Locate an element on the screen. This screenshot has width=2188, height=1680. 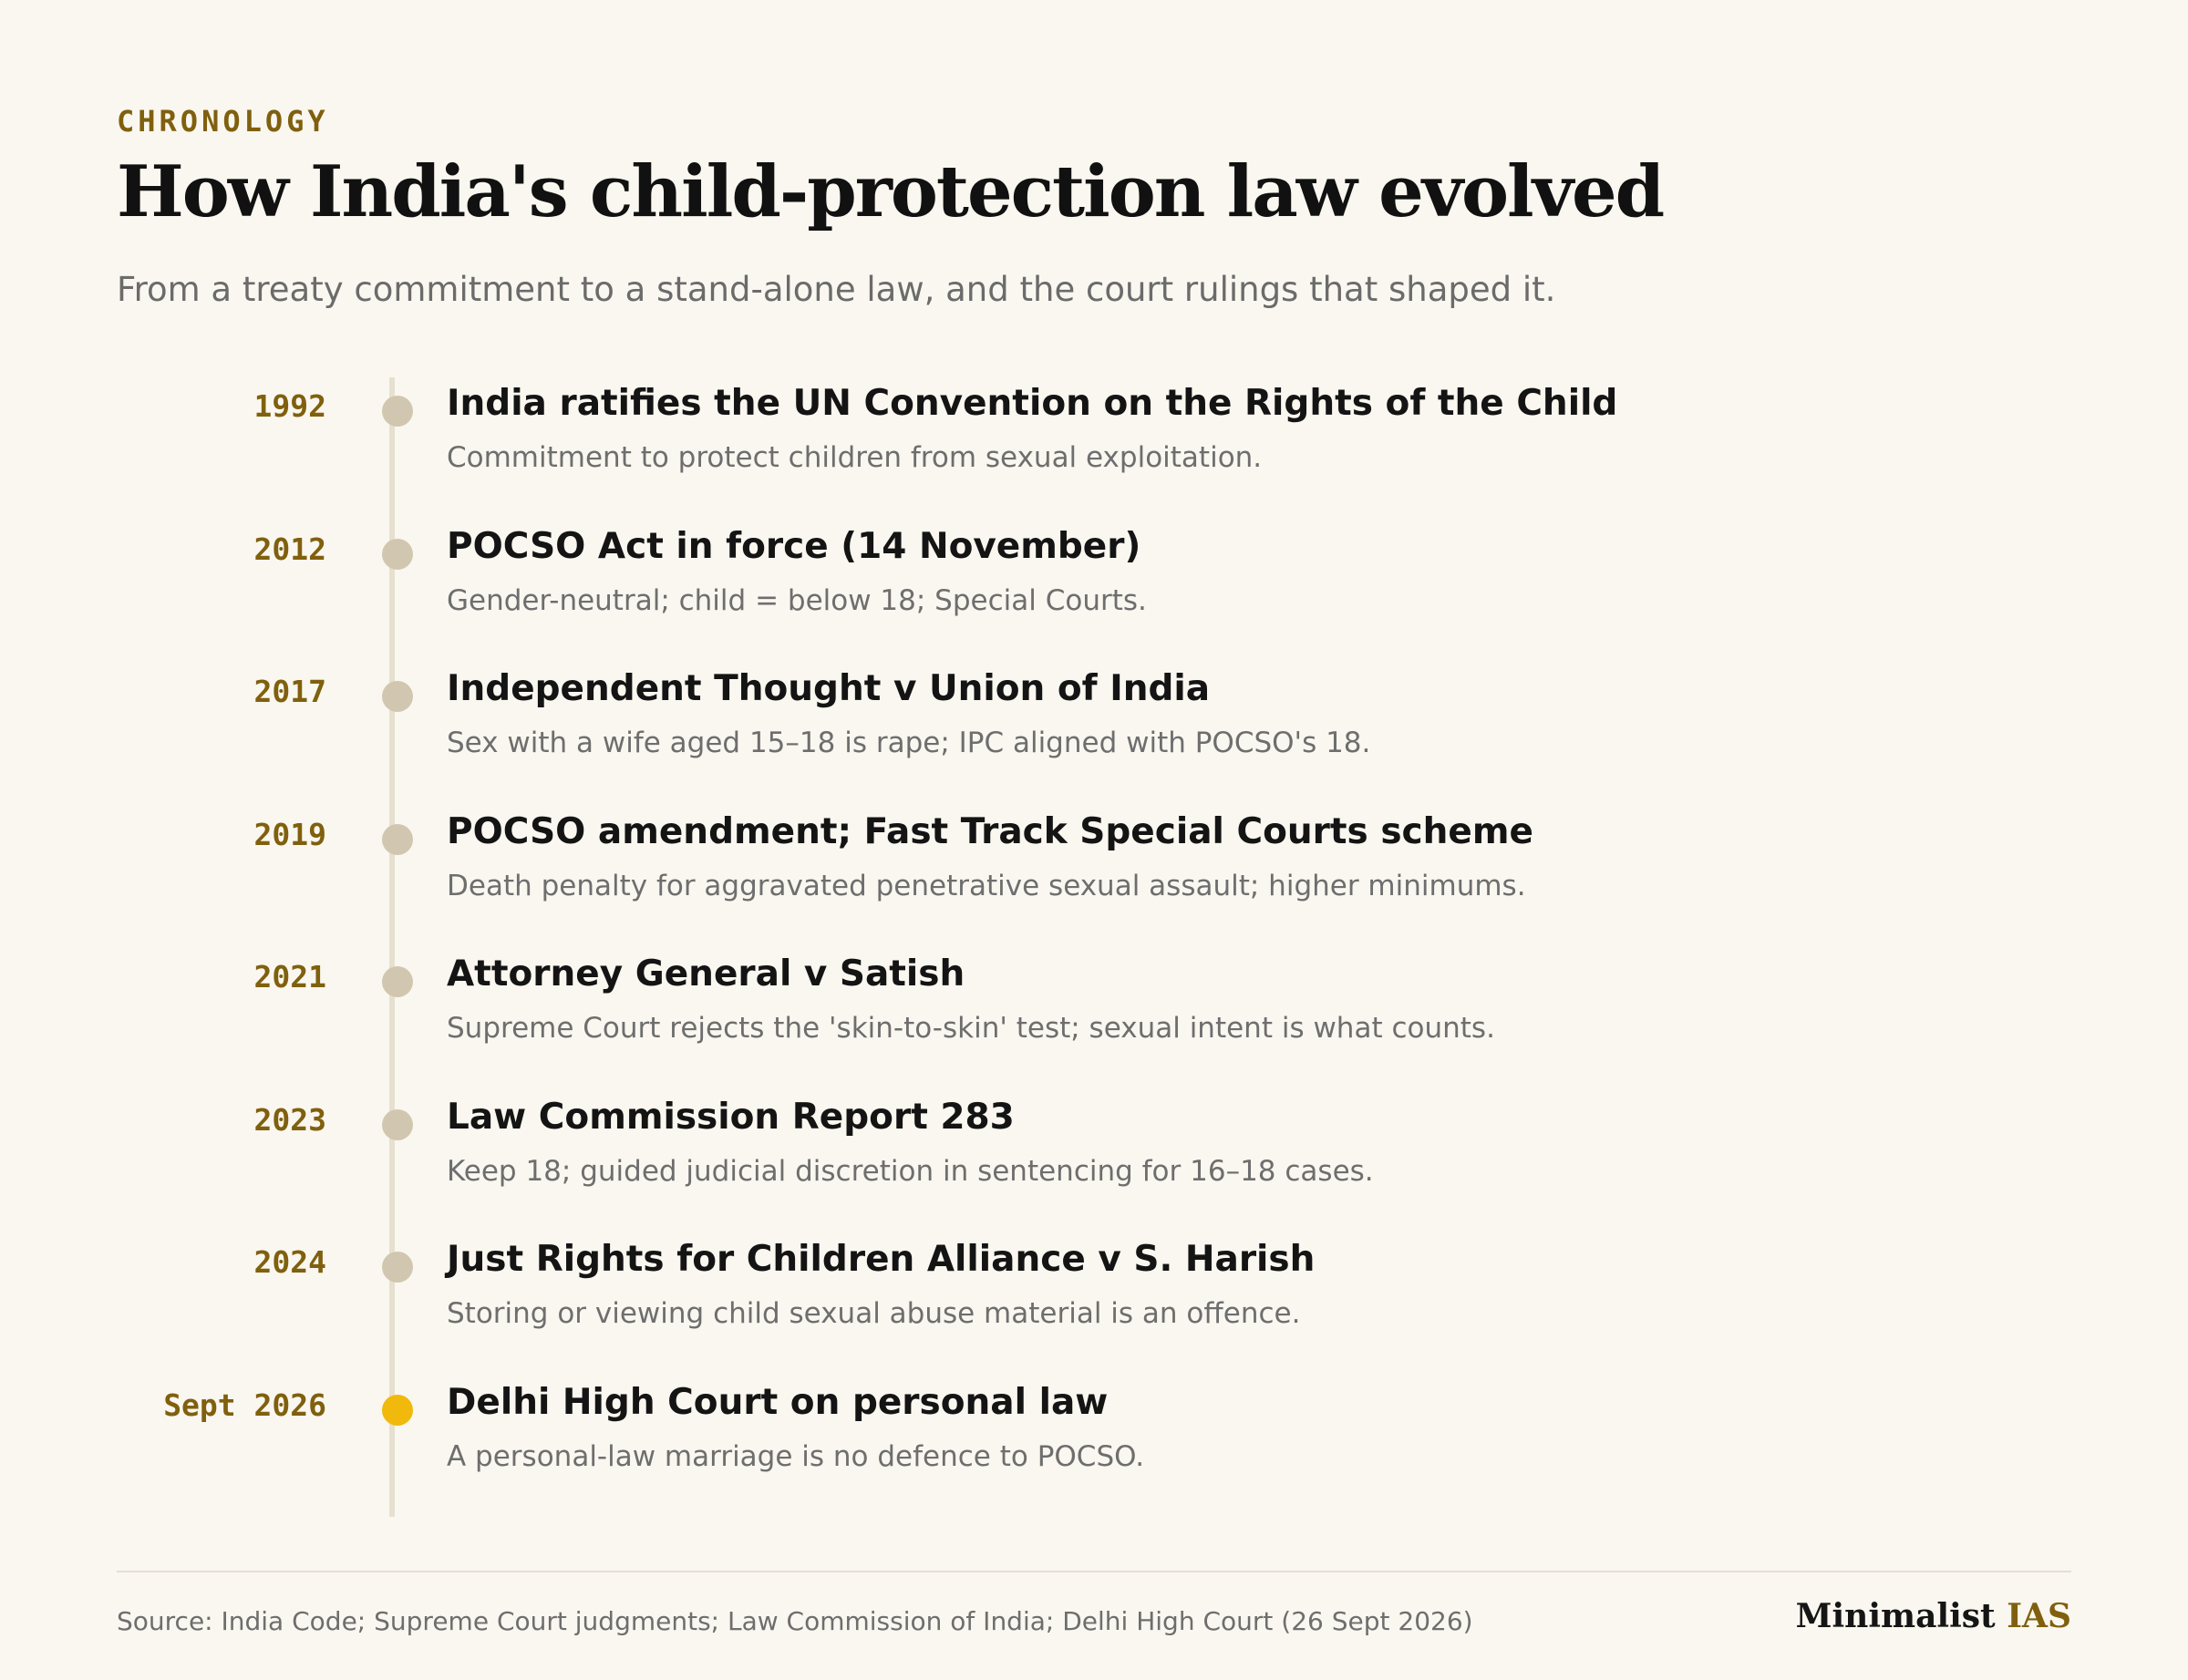
event-title: Delhi High Court on personal law is located at coordinates (778, 1402).